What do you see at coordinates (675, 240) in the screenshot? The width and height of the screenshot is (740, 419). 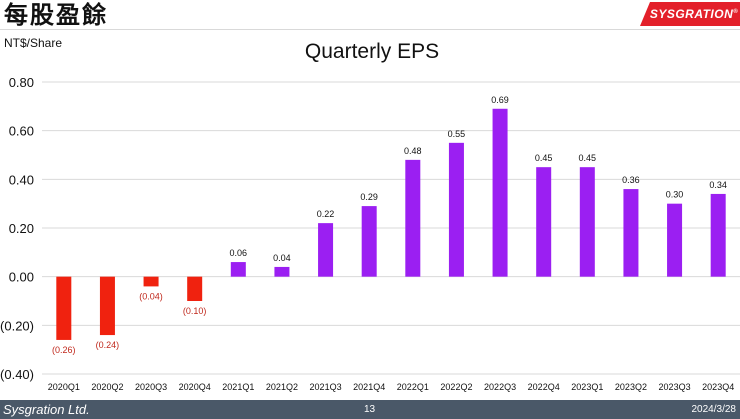 I see `bar-2023Q3` at bounding box center [675, 240].